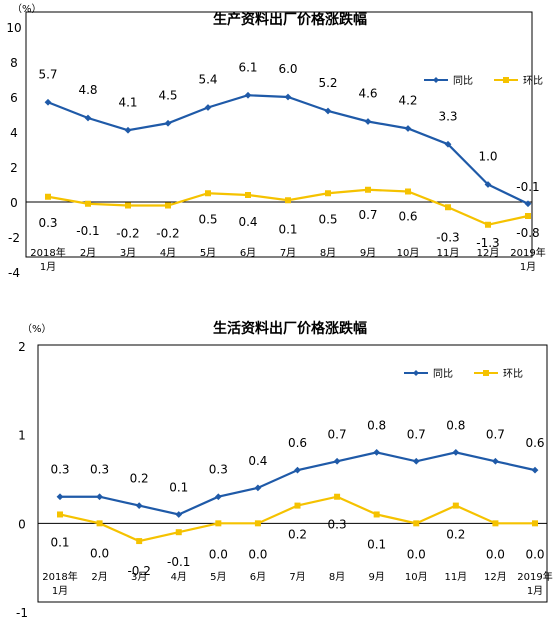  I want to click on x-tick-label: 2018年, so click(47, 252).